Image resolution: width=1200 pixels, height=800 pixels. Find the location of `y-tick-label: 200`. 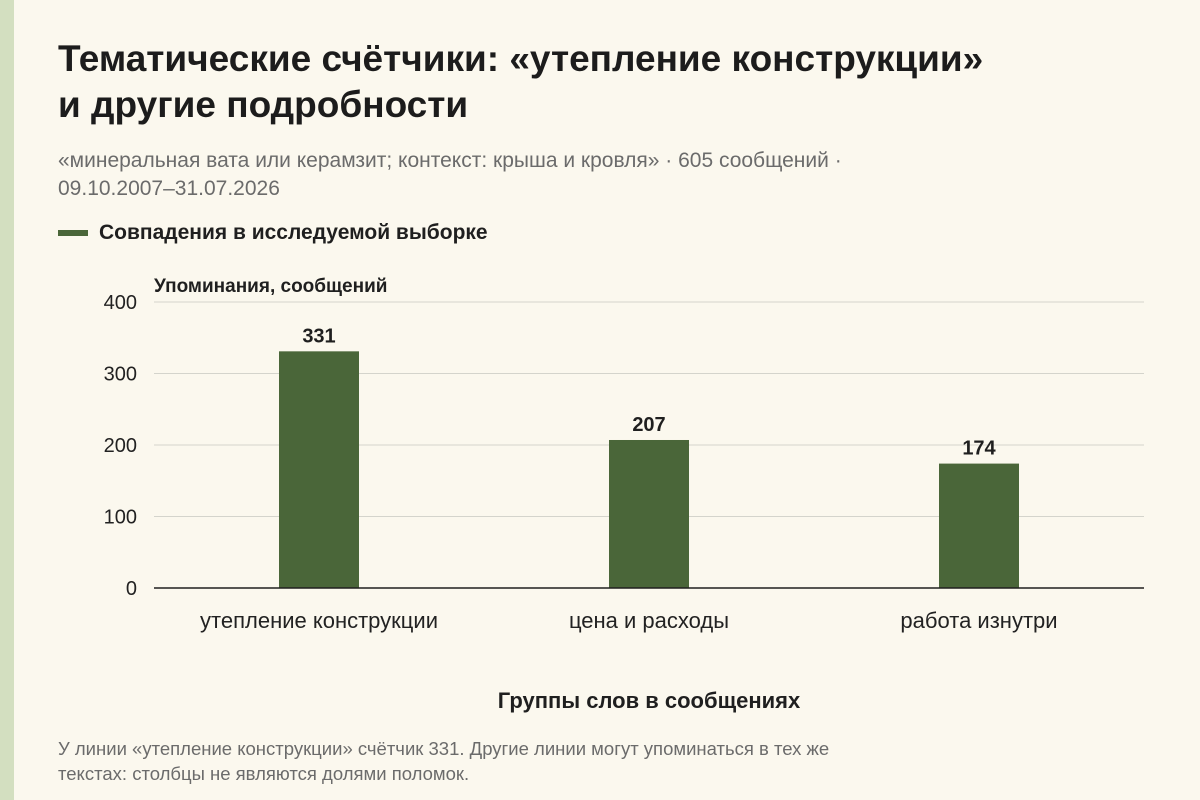

y-tick-label: 200 is located at coordinates (120, 446).